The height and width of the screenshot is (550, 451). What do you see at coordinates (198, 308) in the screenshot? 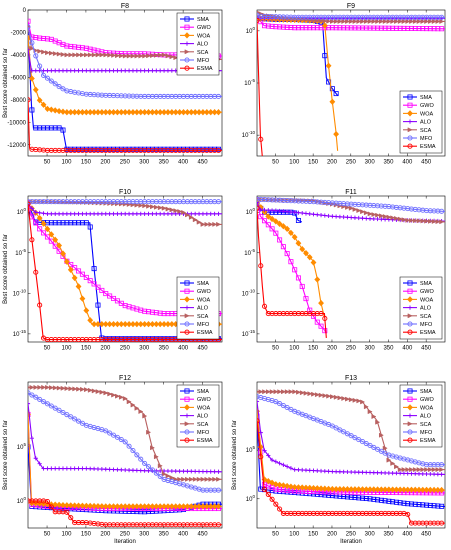
I see `legend: SMA GWO WOA ALO SCA MFO ESMA` at bounding box center [198, 308].